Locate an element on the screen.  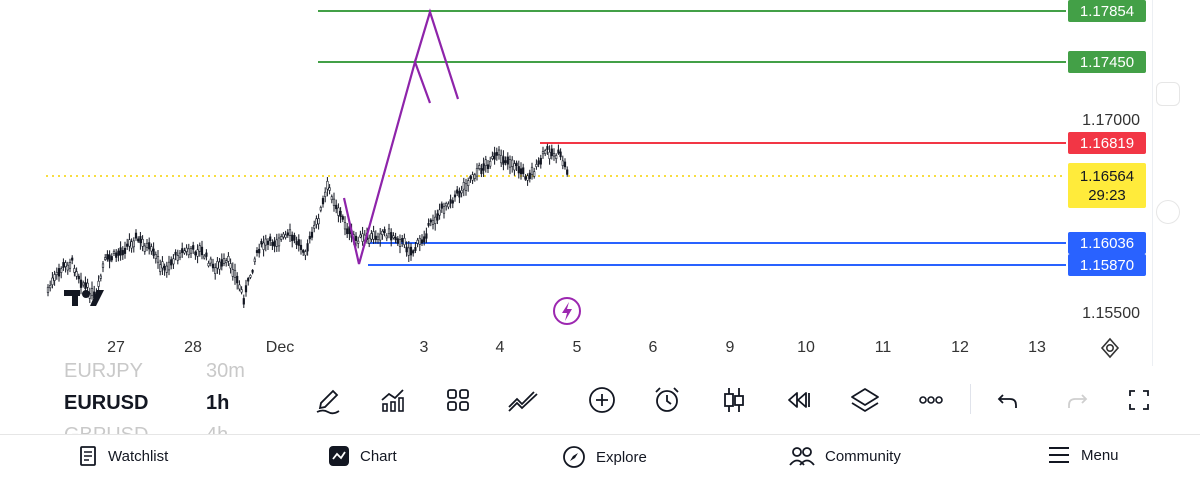
zigzag-drawing is located at coordinates (387, 161).